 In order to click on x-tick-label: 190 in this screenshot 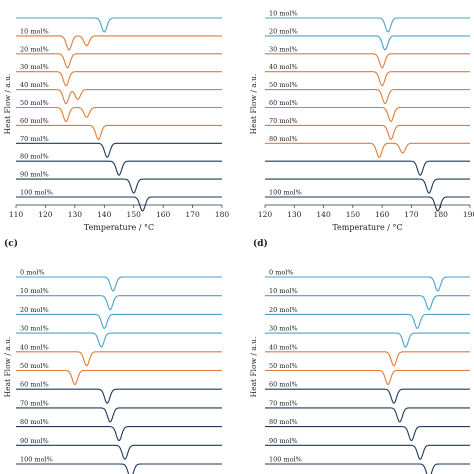, I will do `click(468, 214)`.